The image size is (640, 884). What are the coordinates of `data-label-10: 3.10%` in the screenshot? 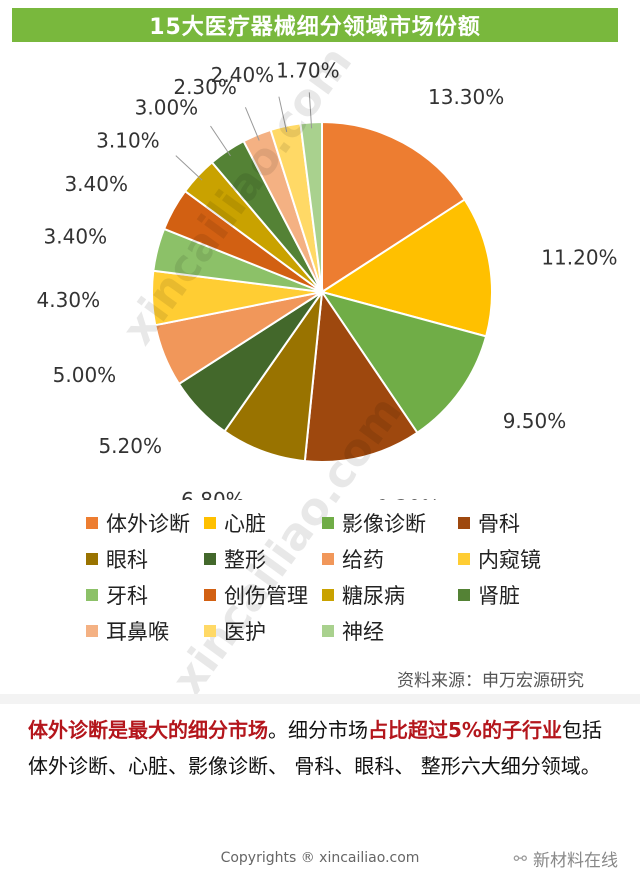 It's located at (128, 141).